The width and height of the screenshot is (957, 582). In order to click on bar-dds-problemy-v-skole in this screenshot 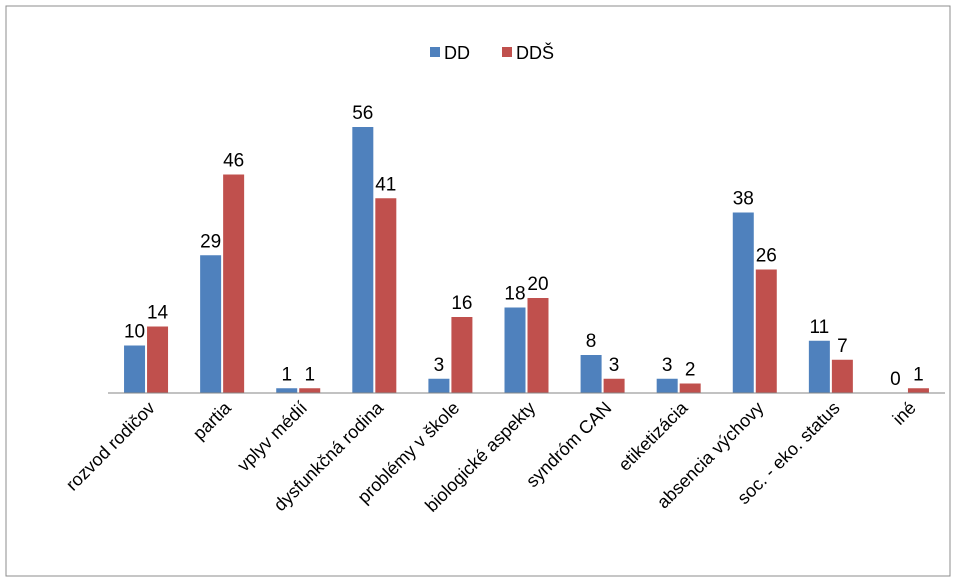, I will do `click(462, 355)`.